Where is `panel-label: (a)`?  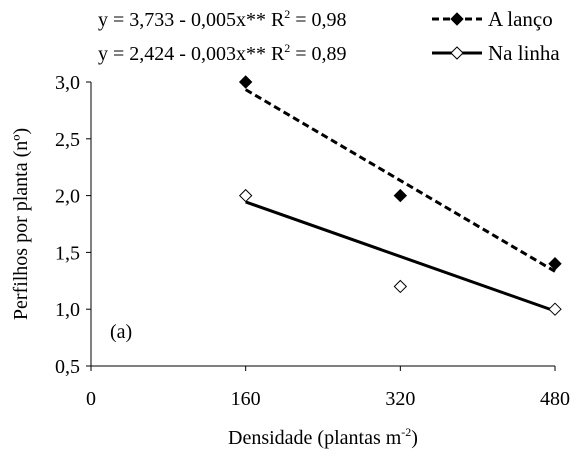 panel-label: (a) is located at coordinates (121, 332).